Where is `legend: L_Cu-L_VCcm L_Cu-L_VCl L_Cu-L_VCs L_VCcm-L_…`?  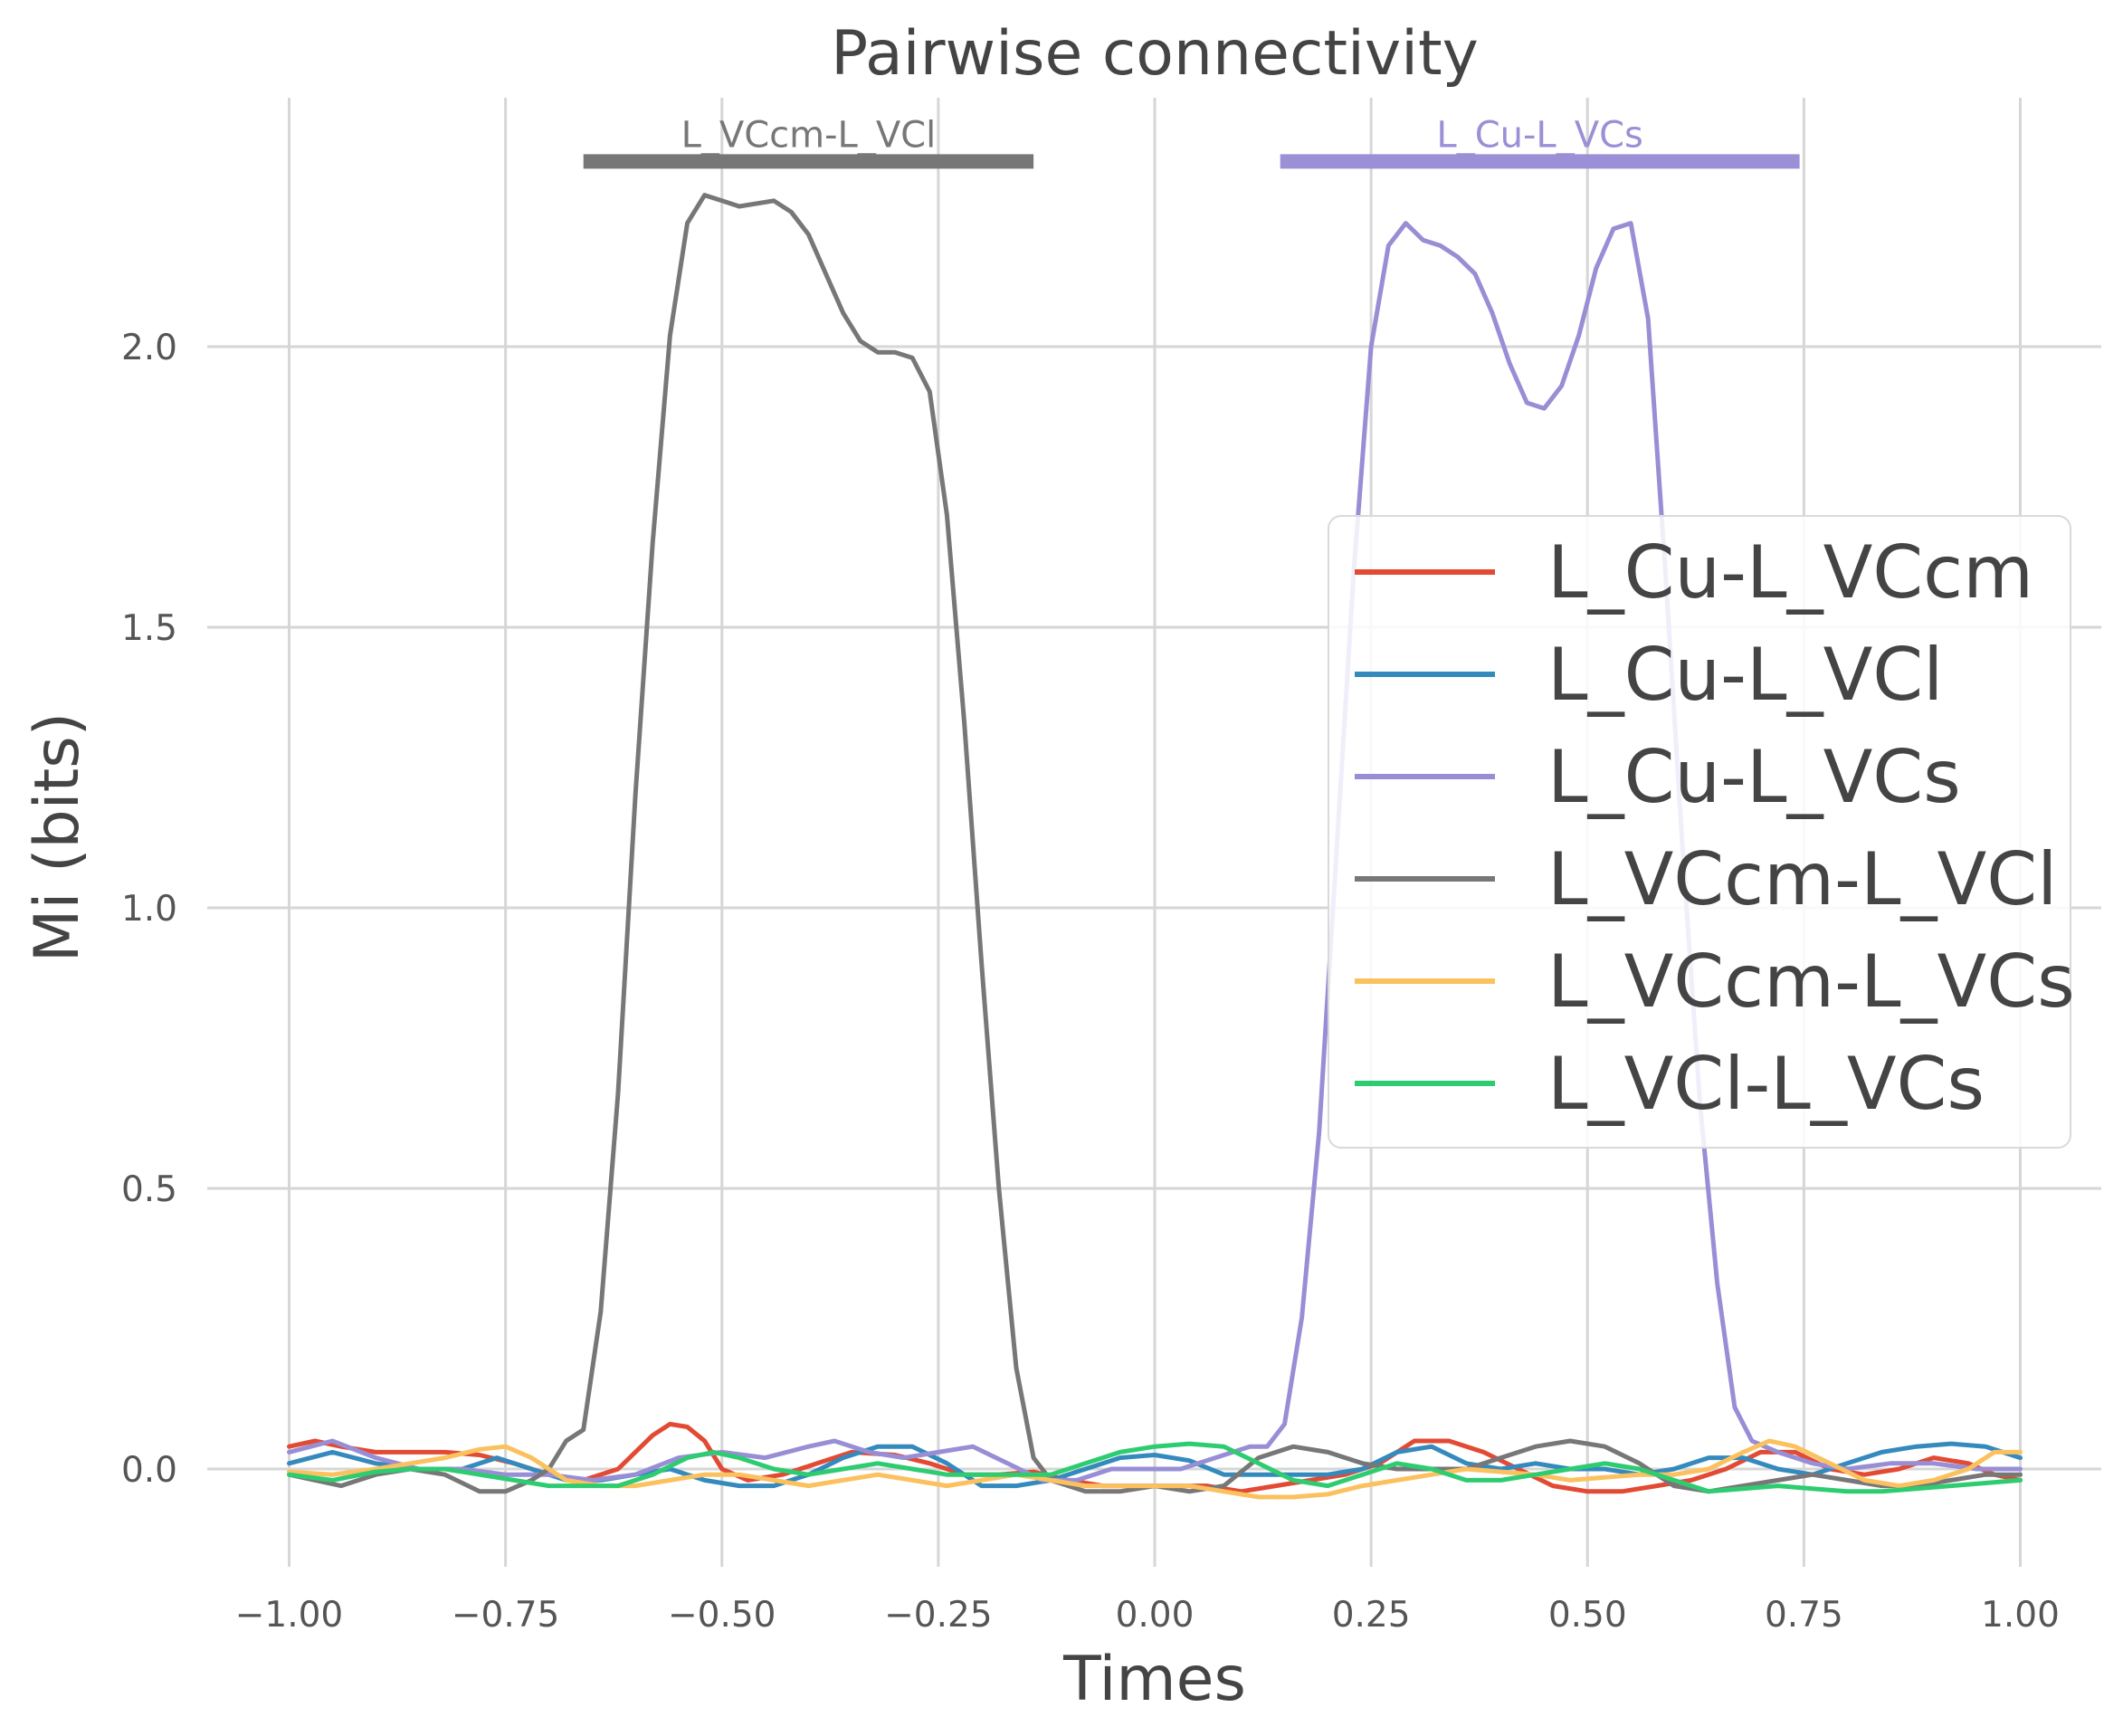 legend: L_Cu-L_VCcm L_Cu-L_VCl L_Cu-L_VCs L_VCcm-L_… is located at coordinates (1701, 832).